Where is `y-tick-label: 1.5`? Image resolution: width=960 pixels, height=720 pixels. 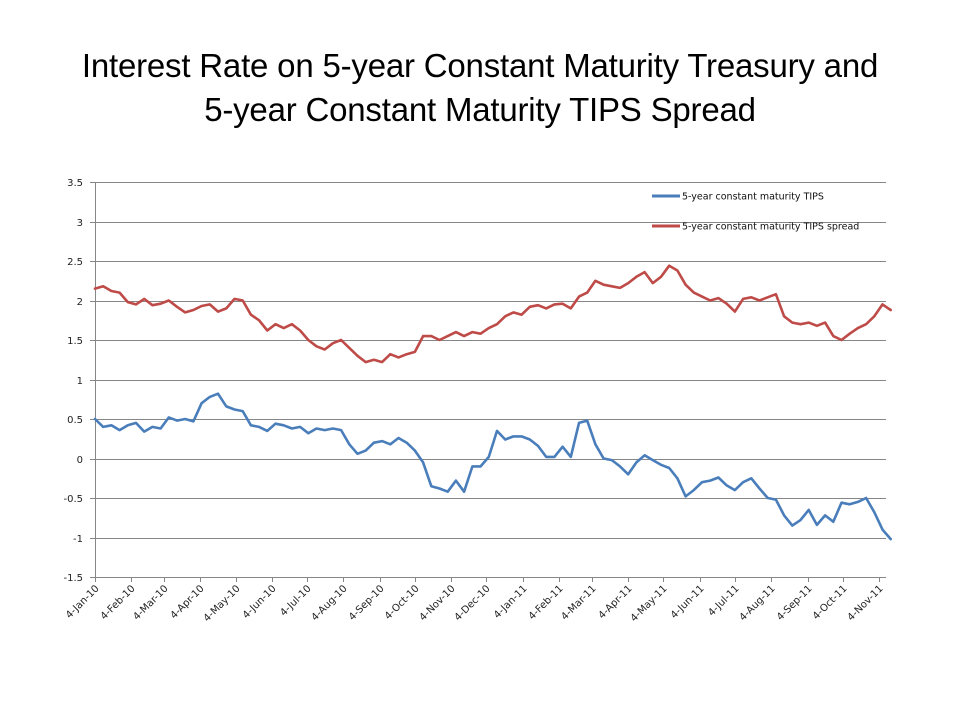 y-tick-label: 1.5 is located at coordinates (75, 341).